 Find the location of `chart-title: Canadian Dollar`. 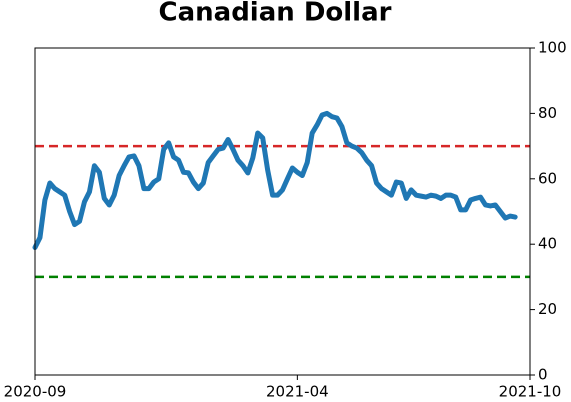

chart-title: Canadian Dollar is located at coordinates (275, 14).